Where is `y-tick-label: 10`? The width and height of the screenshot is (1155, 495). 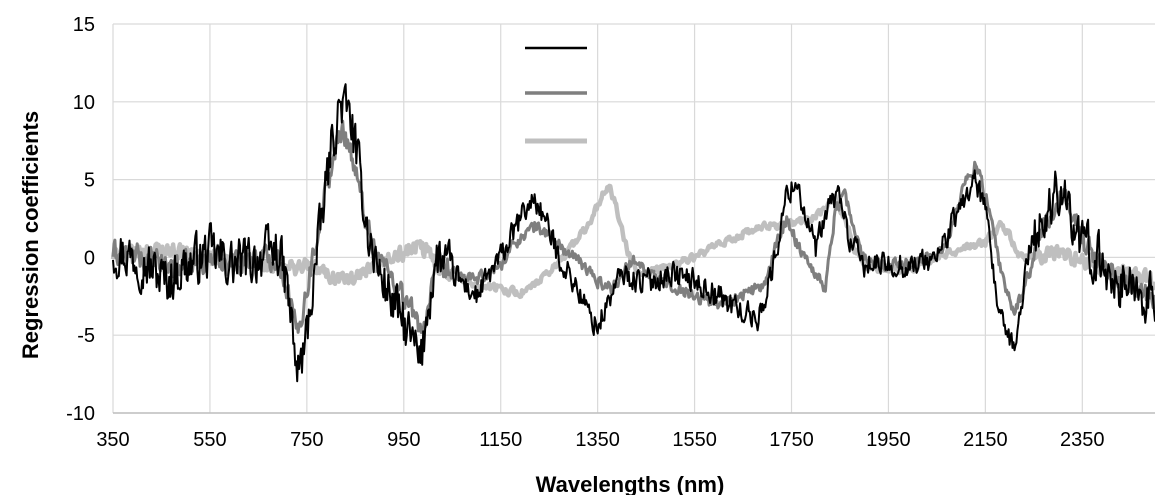 y-tick-label: 10 is located at coordinates (84, 103).